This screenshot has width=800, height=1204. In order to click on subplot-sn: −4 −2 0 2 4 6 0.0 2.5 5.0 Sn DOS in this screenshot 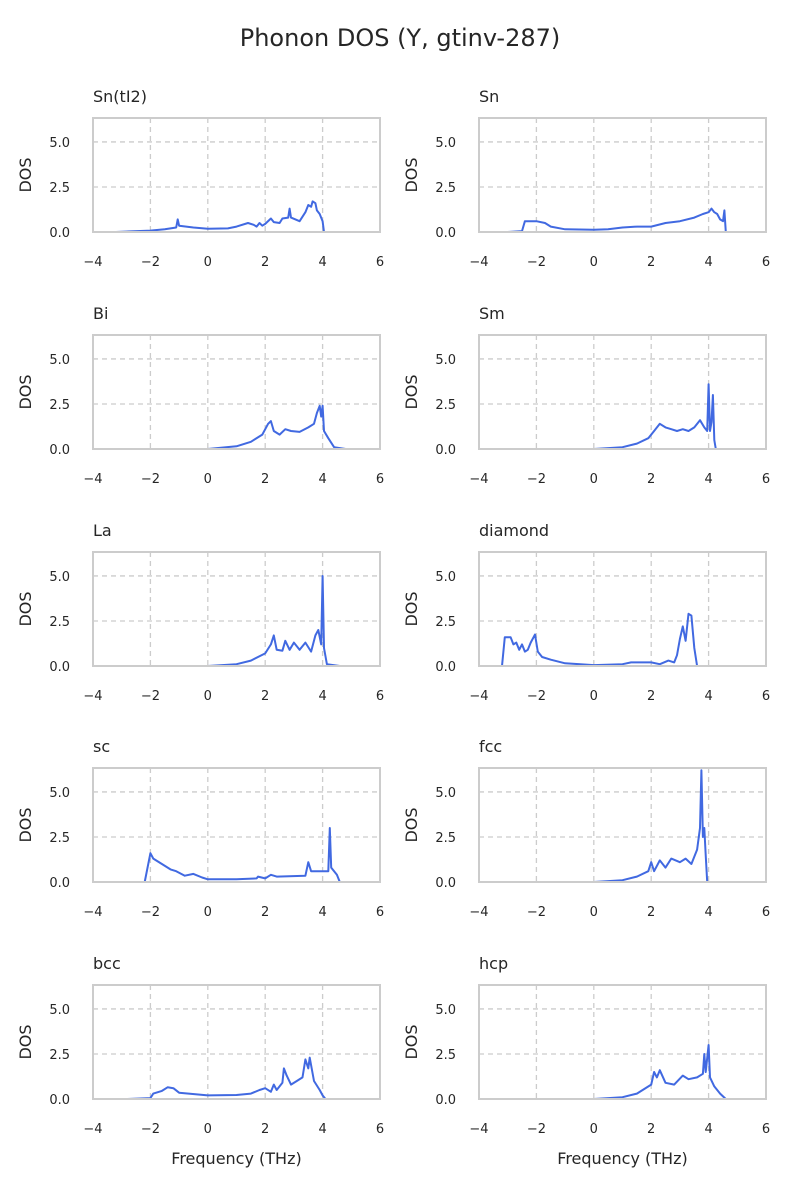, I will do `click(586, 178)`.